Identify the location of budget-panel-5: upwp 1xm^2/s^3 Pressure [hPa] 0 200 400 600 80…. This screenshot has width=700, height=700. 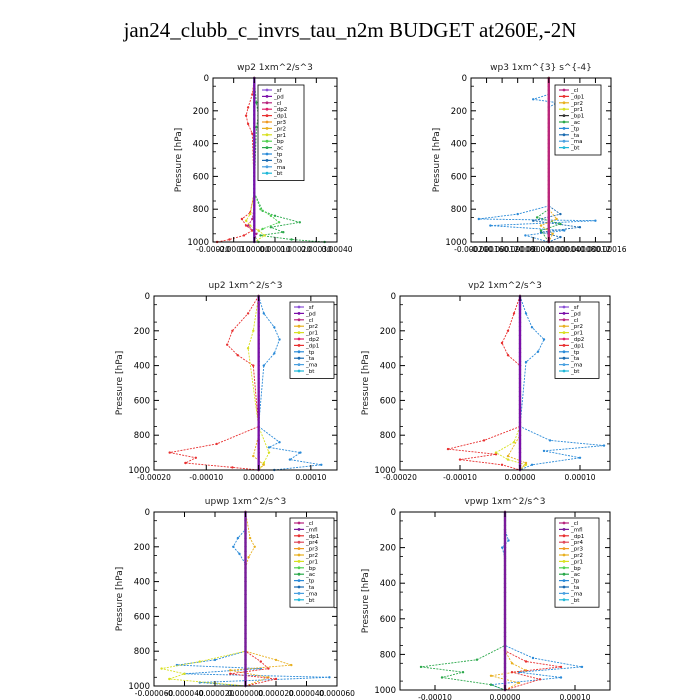
(235, 597).